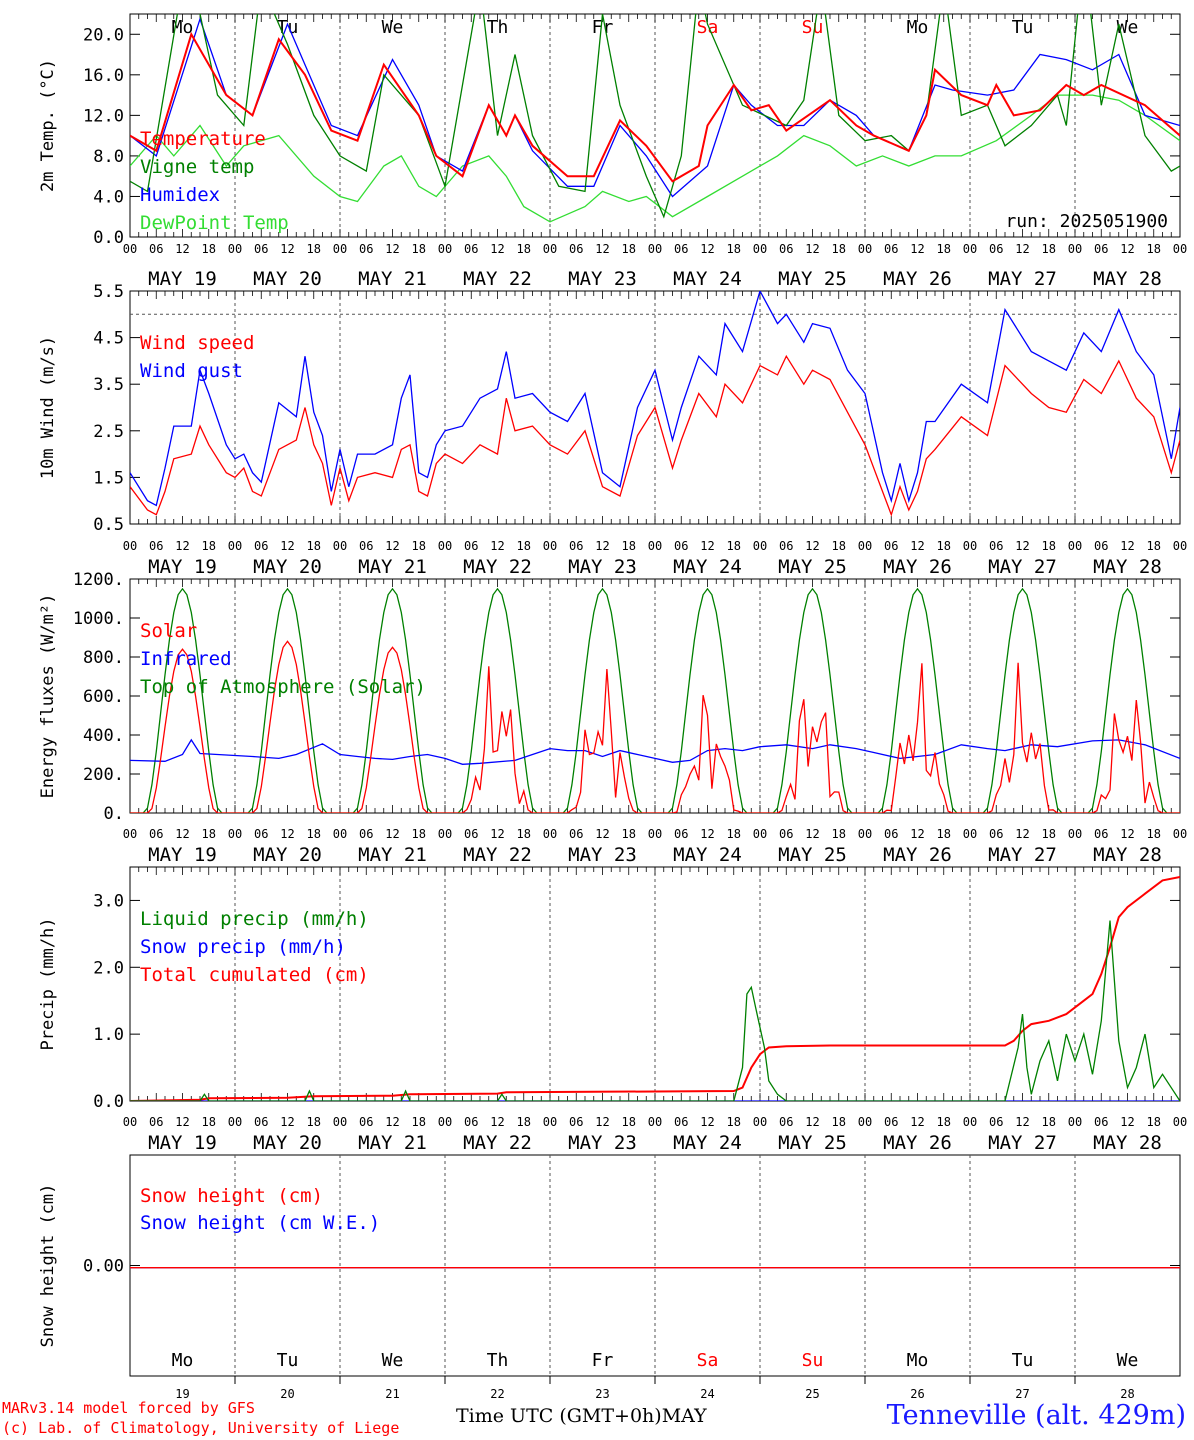  Describe the element at coordinates (103, 658) in the screenshot. I see `y-tick-label: 800.` at that location.